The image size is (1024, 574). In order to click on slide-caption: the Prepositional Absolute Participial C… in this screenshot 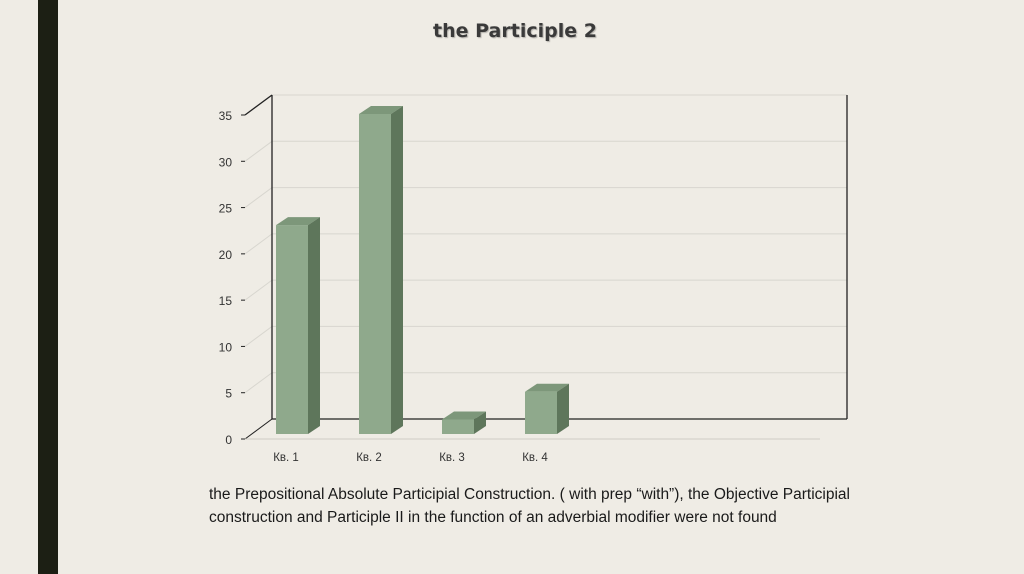, I will do `click(529, 506)`.